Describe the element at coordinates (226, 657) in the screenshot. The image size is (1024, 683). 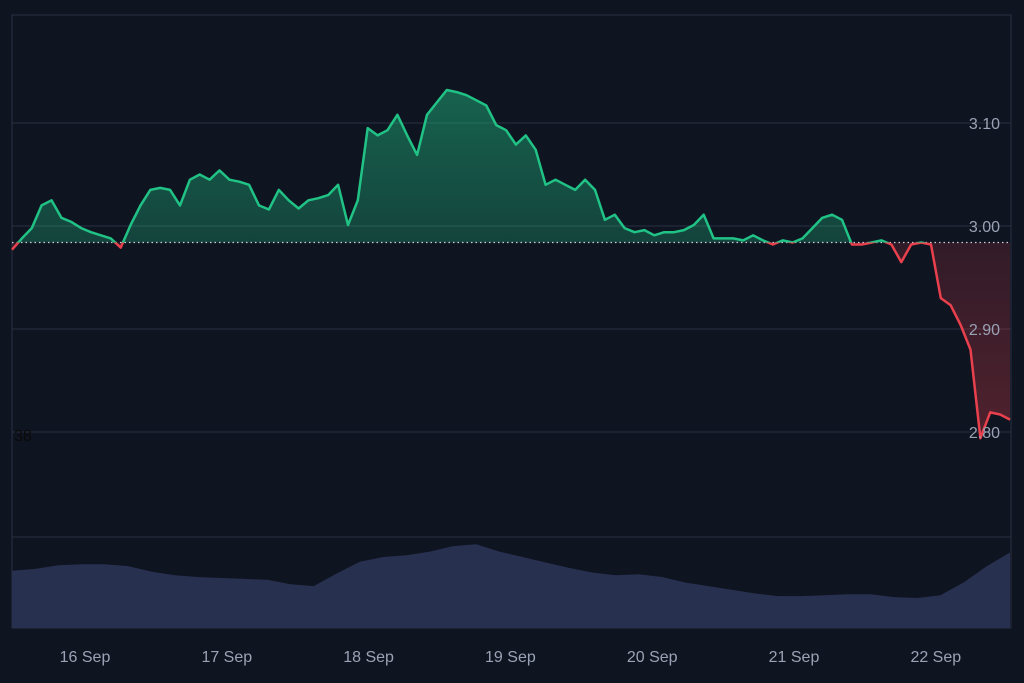
I see `x-tick-label: 17 Sep` at that location.